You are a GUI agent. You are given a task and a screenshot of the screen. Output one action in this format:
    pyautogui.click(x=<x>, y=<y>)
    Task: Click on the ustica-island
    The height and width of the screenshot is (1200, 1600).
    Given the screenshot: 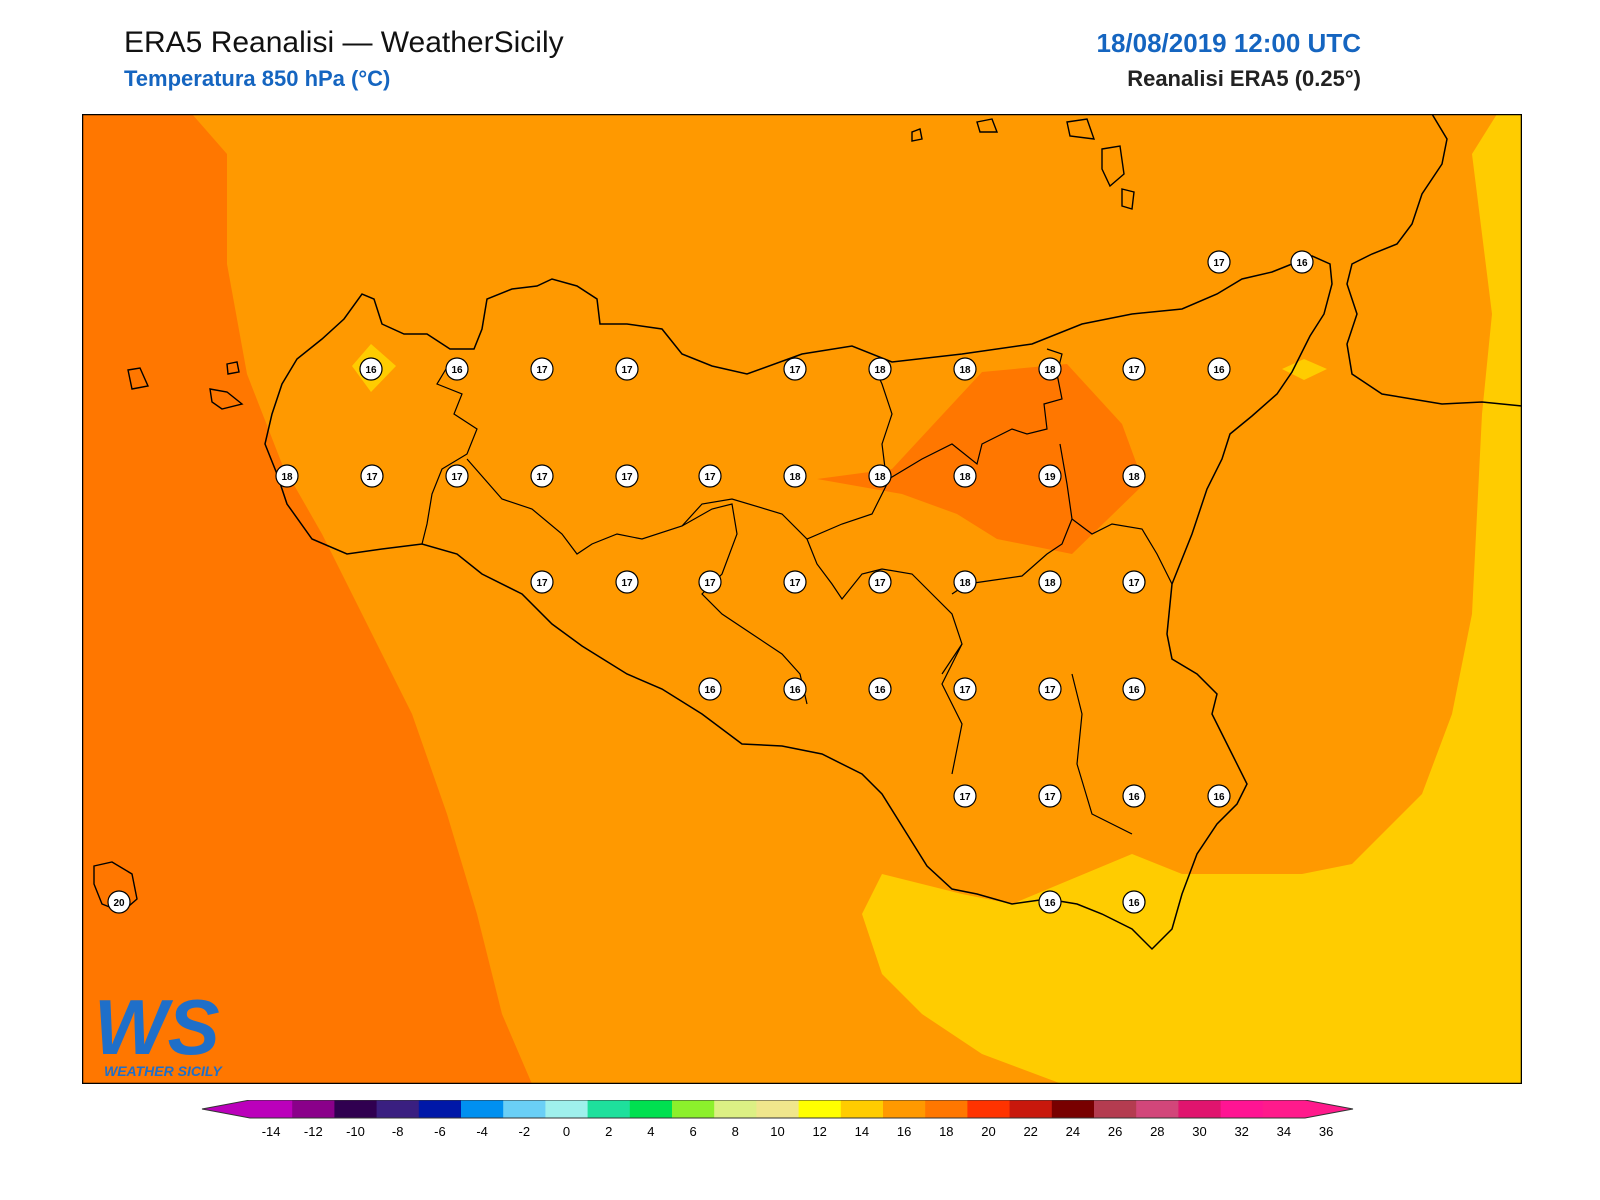 What is the action you would take?
    pyautogui.click(x=233, y=368)
    